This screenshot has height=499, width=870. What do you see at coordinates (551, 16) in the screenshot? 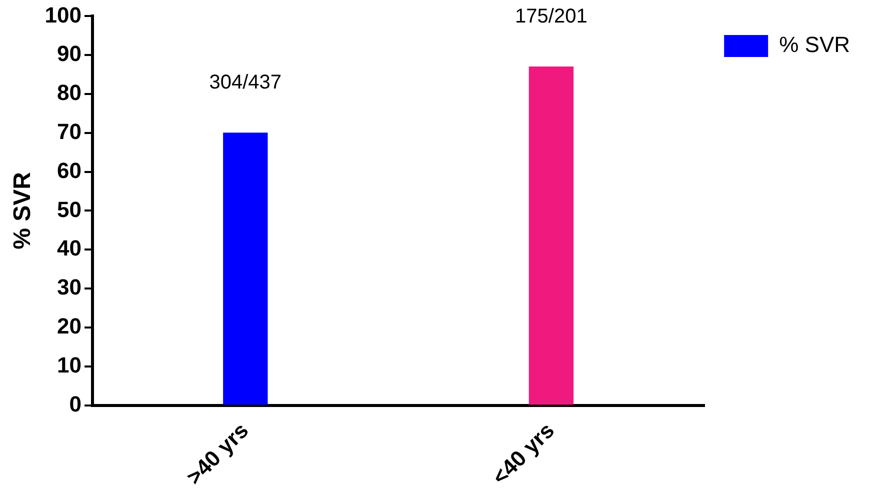
I see `data-label: 175/201` at bounding box center [551, 16].